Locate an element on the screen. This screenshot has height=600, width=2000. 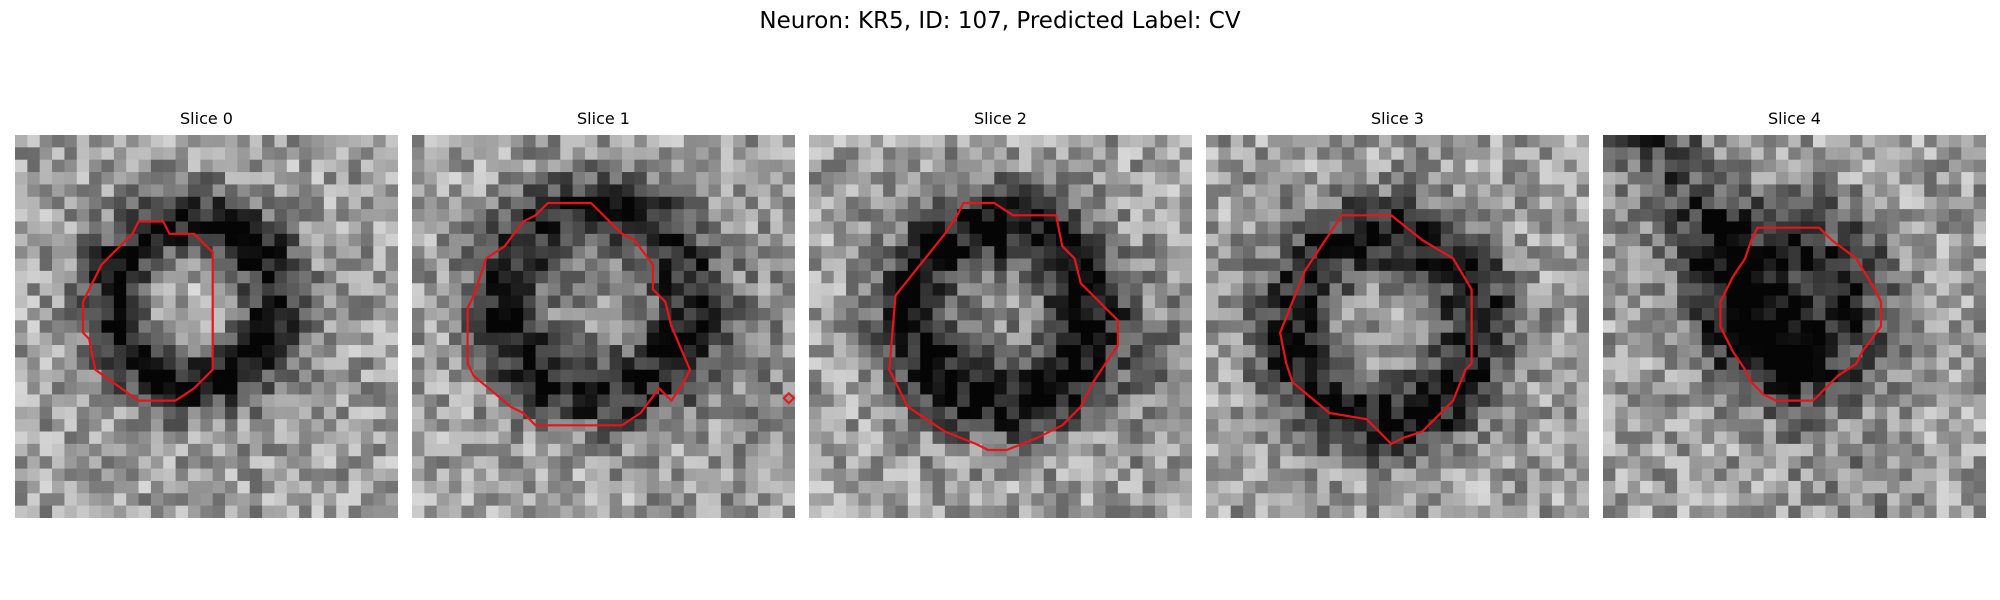
slice-title: Slice 1 is located at coordinates (603, 118).